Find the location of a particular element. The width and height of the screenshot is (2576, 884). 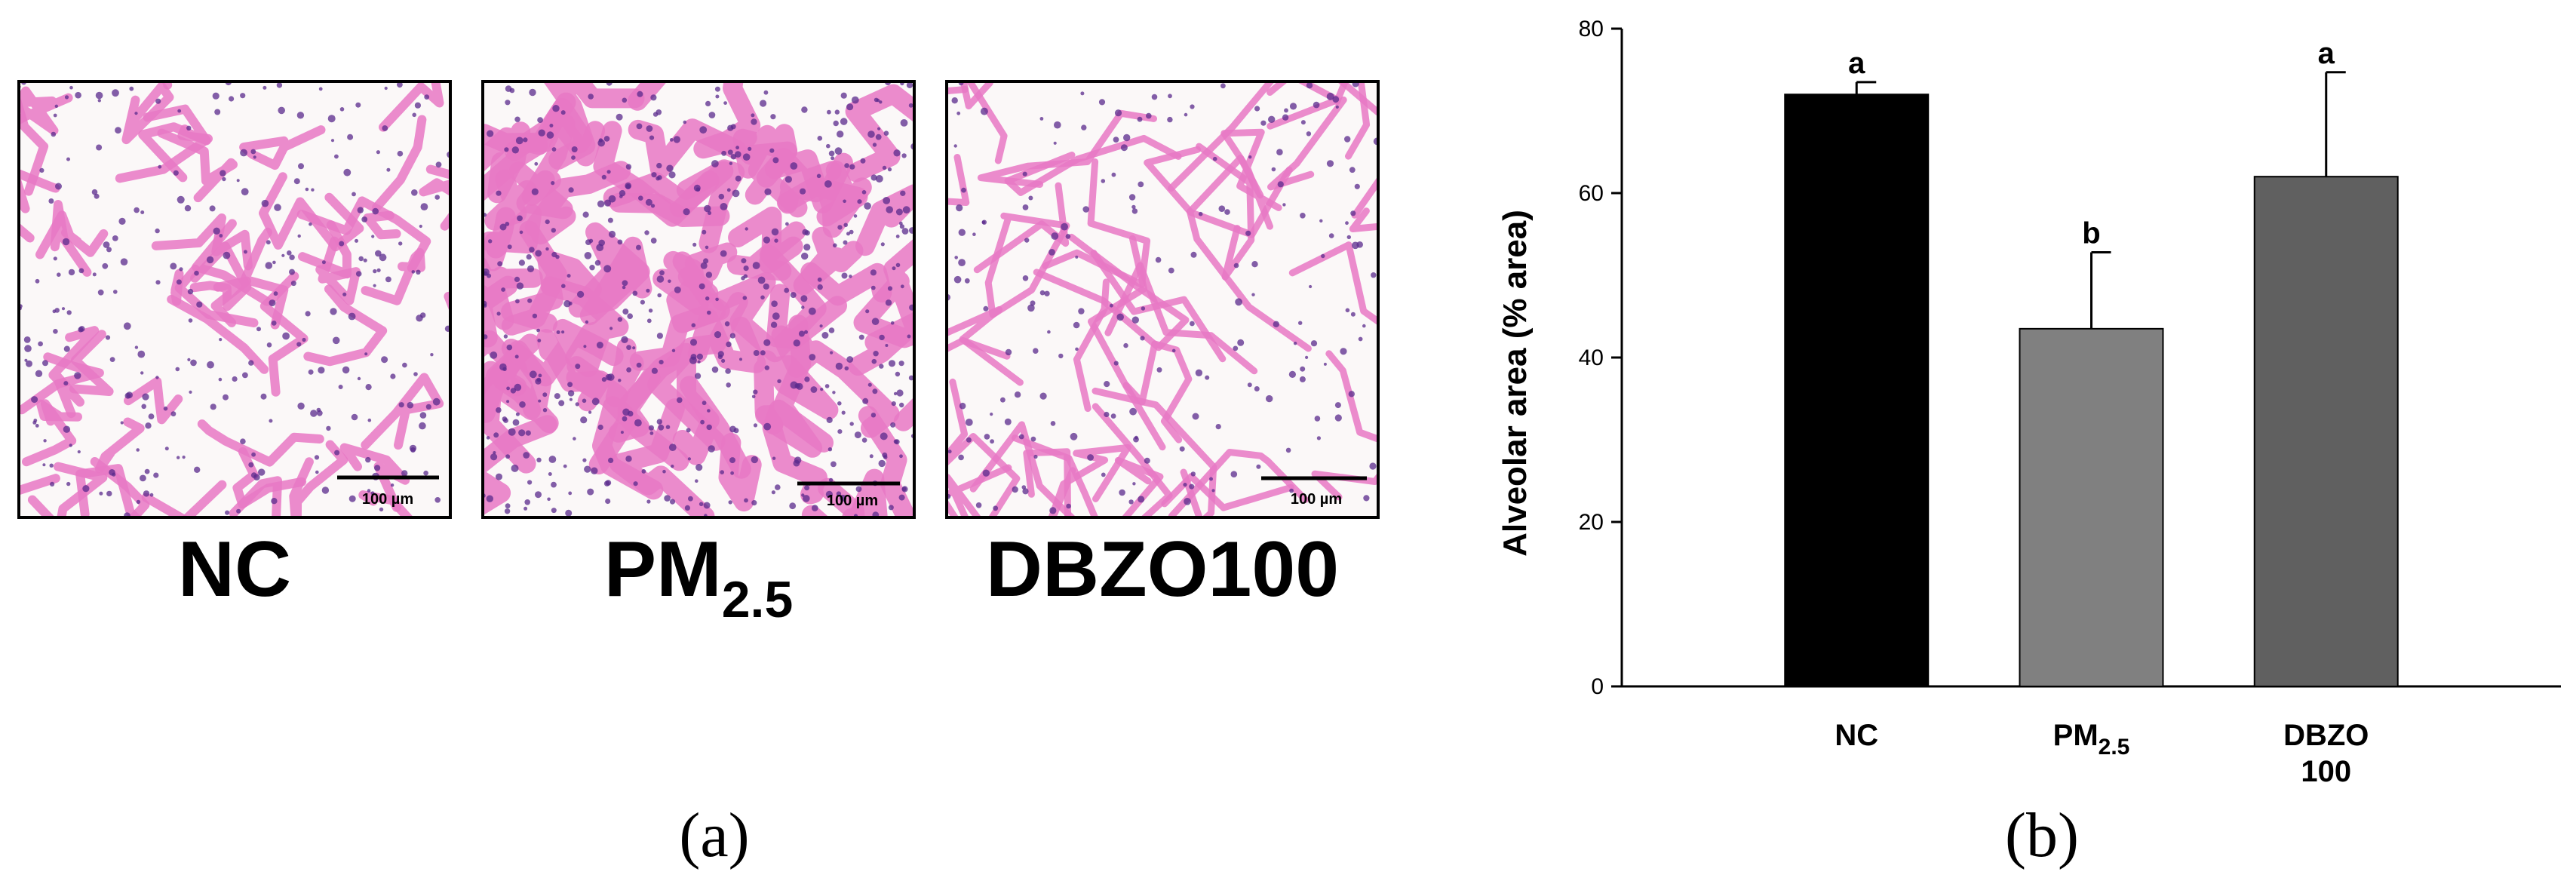

category-label: NC is located at coordinates (1856, 735).